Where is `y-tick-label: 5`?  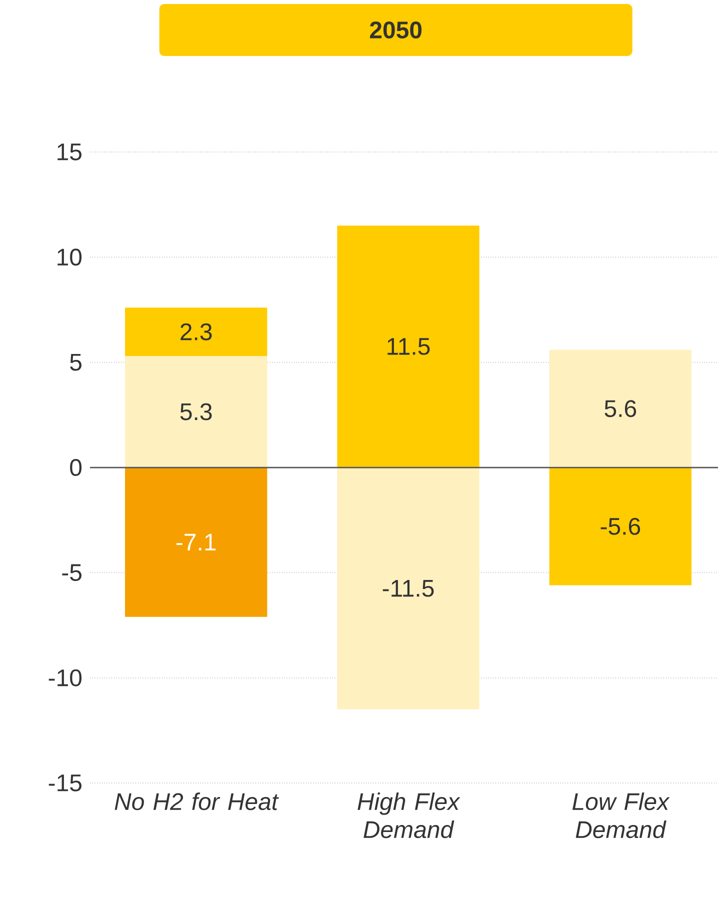 y-tick-label: 5 is located at coordinates (76, 362).